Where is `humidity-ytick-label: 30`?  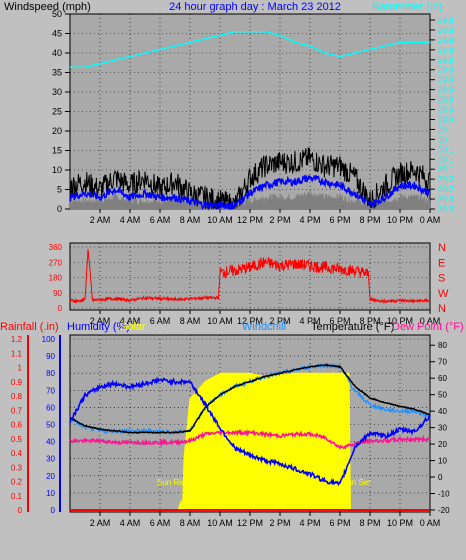 humidity-ytick-label: 30 is located at coordinates (50, 459).